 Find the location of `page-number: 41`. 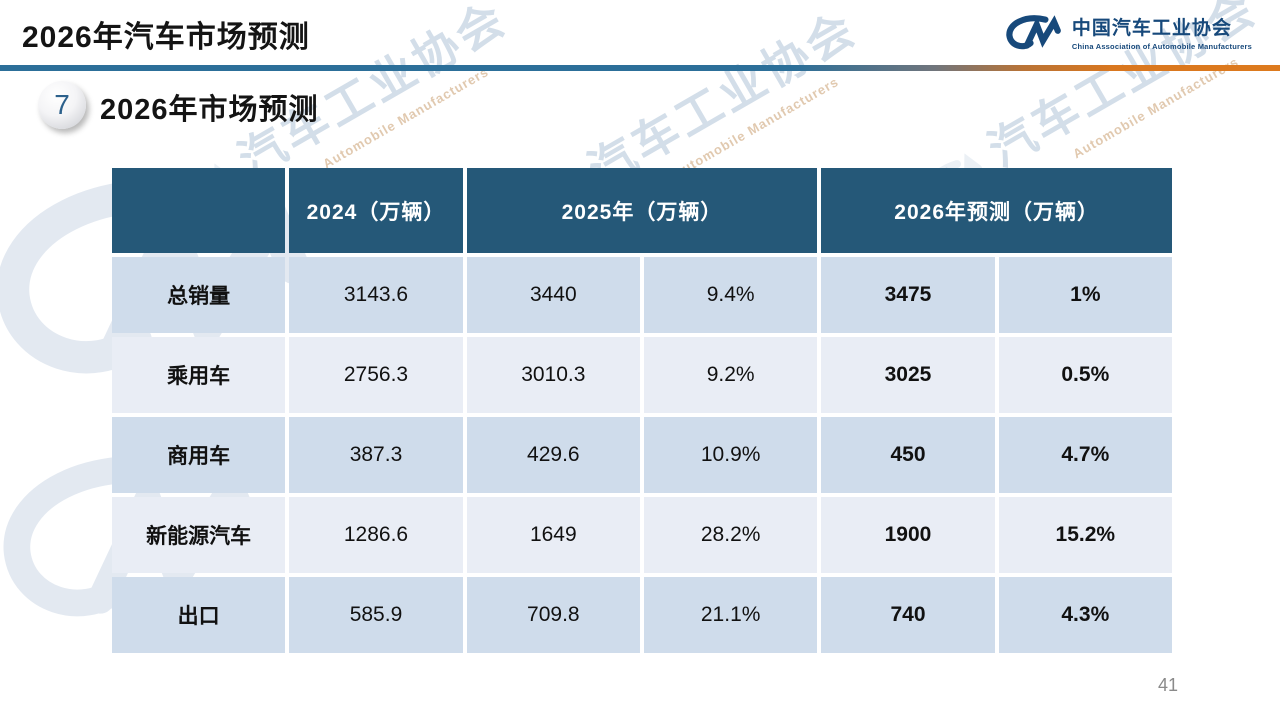

page-number: 41 is located at coordinates (1168, 685).